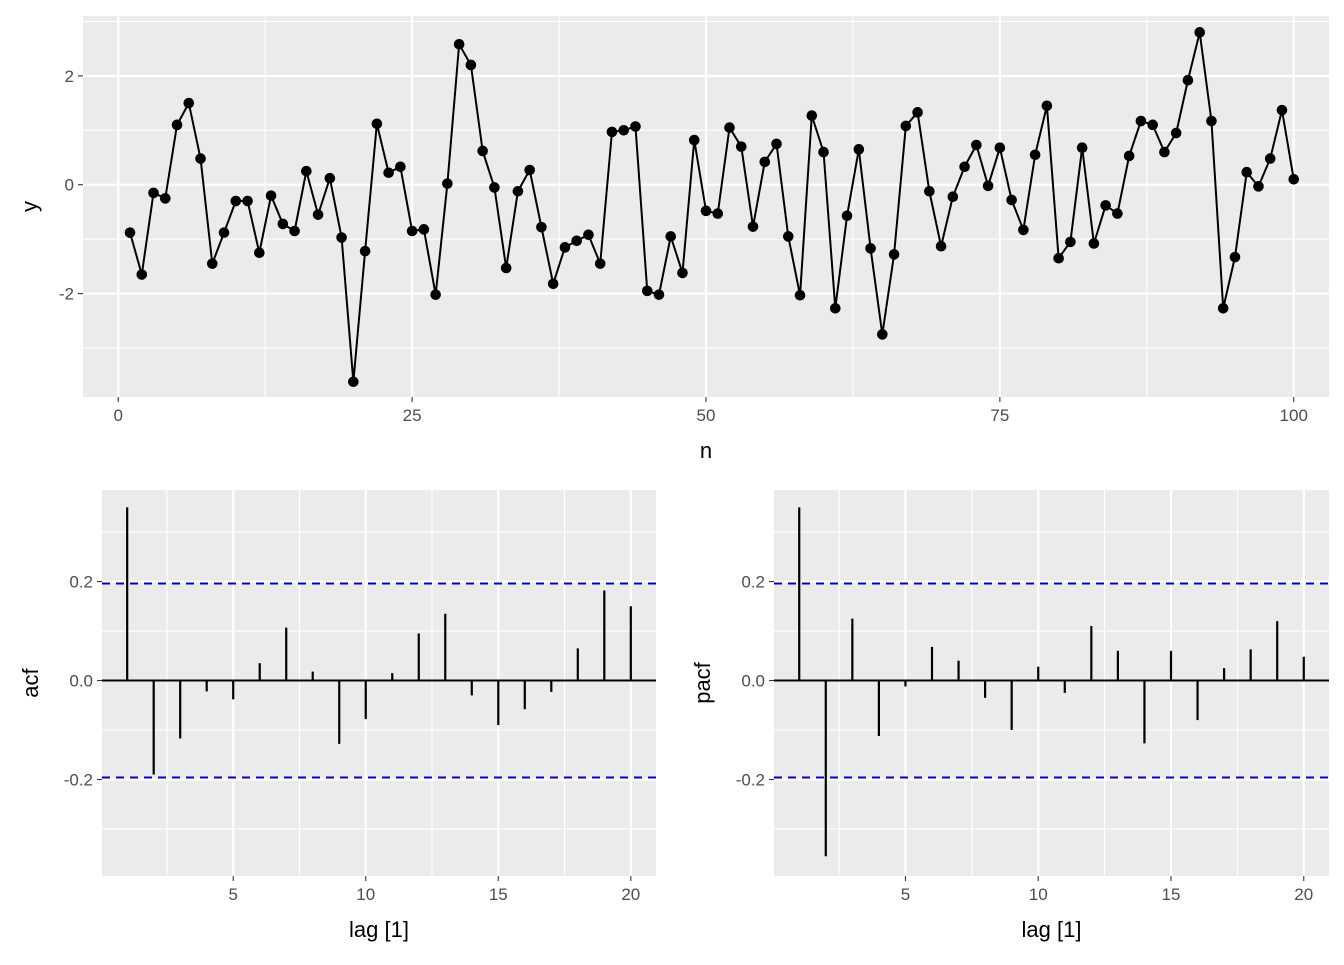 The width and height of the screenshot is (1344, 965). What do you see at coordinates (118, 415) in the screenshot?
I see `x-tick-label: 0` at bounding box center [118, 415].